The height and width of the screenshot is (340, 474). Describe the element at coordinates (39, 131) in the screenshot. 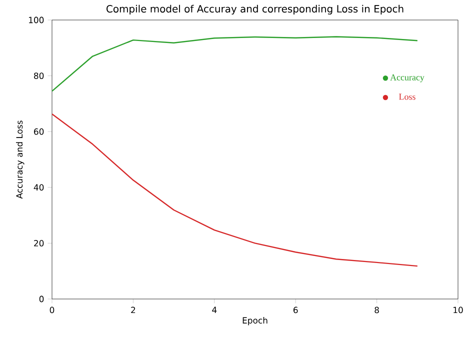

I see `y-tick-label: 60` at that location.